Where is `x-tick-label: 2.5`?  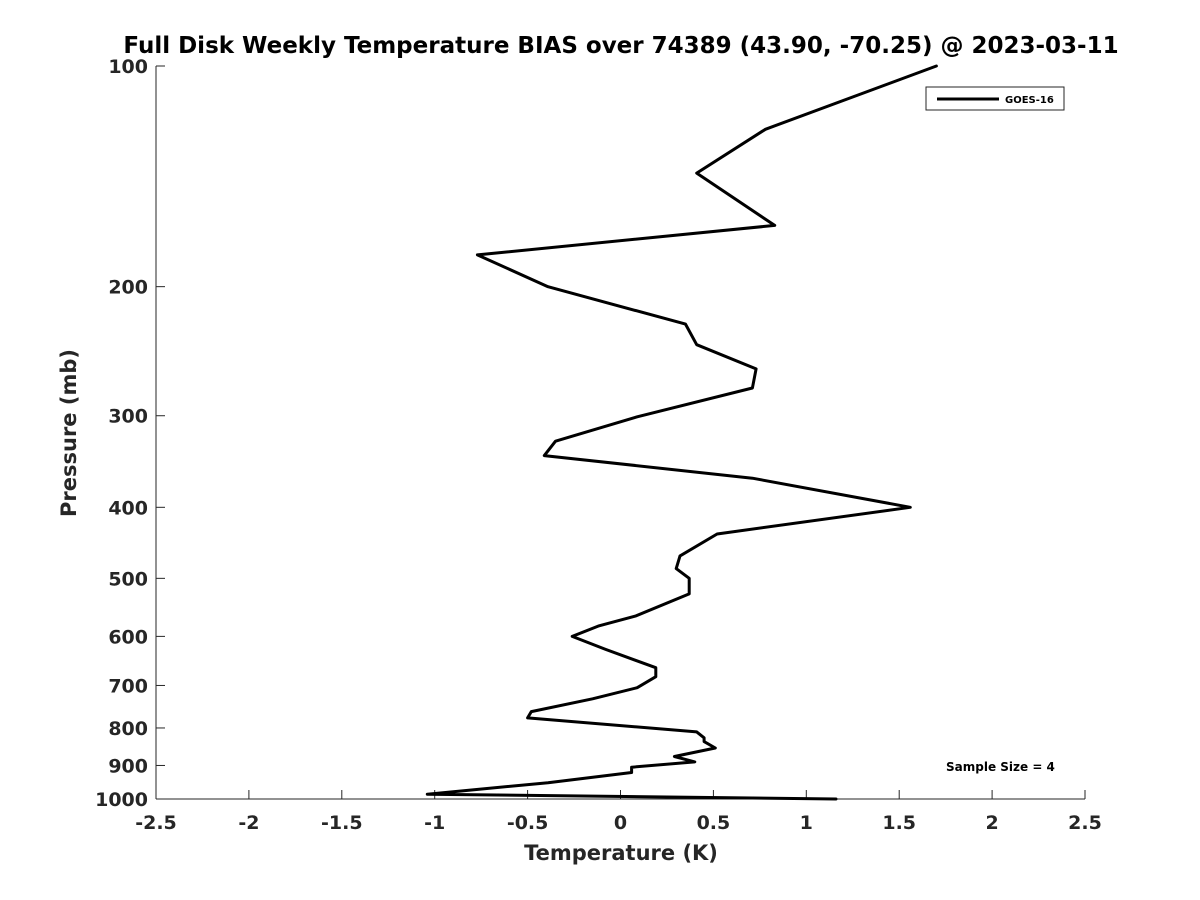 x-tick-label: 2.5 is located at coordinates (1085, 823).